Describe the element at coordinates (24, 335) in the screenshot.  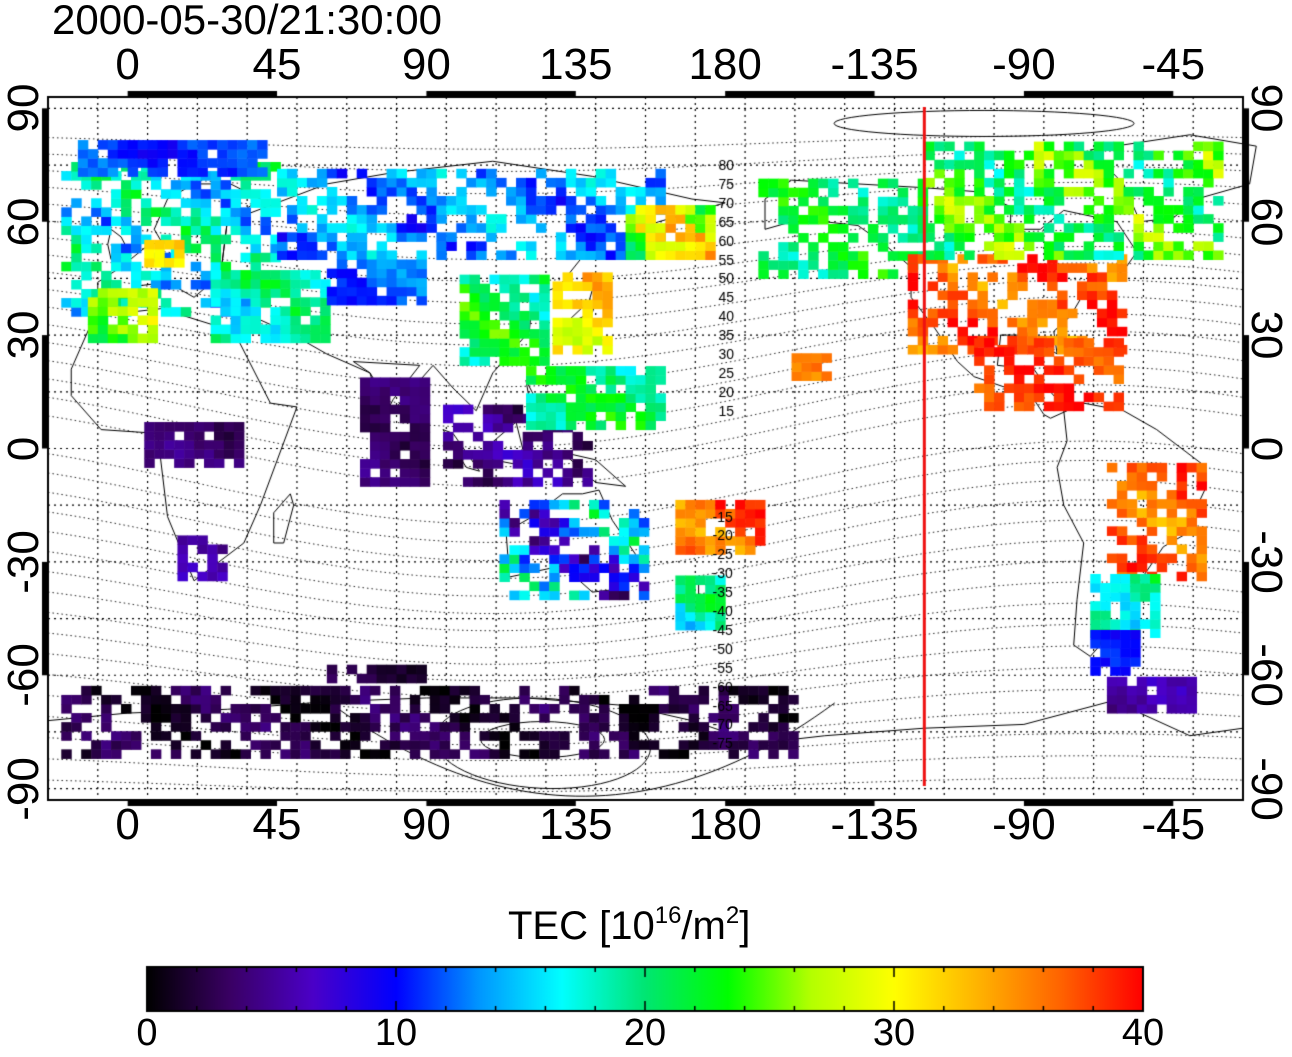
I see `lat-tick-label-left: 30` at that location.